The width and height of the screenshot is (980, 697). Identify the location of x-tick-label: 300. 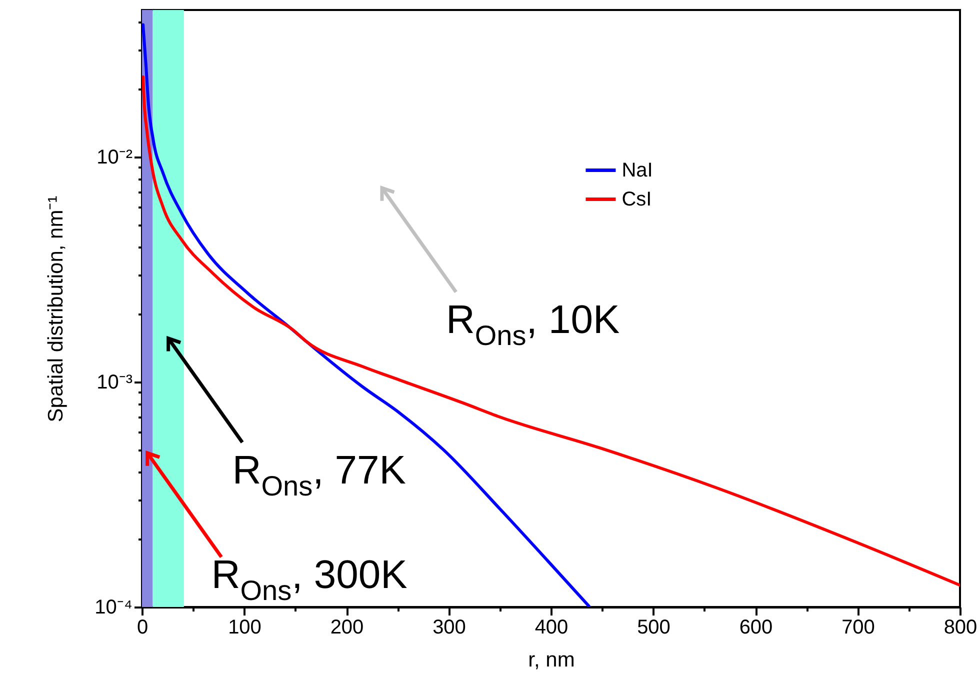
(449, 627).